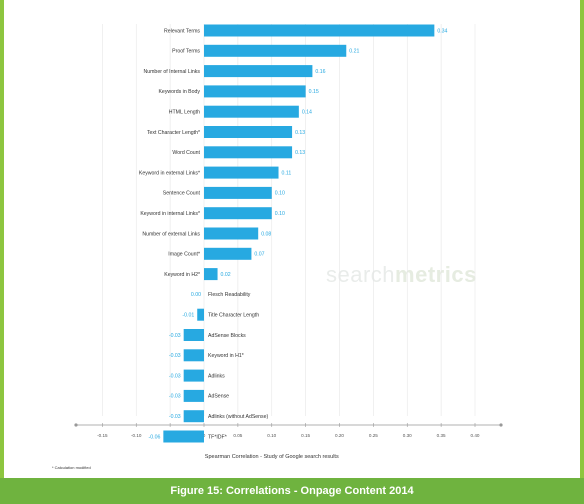 The image size is (584, 504). Describe the element at coordinates (186, 52) in the screenshot. I see `category-label: Proof Terms` at that location.